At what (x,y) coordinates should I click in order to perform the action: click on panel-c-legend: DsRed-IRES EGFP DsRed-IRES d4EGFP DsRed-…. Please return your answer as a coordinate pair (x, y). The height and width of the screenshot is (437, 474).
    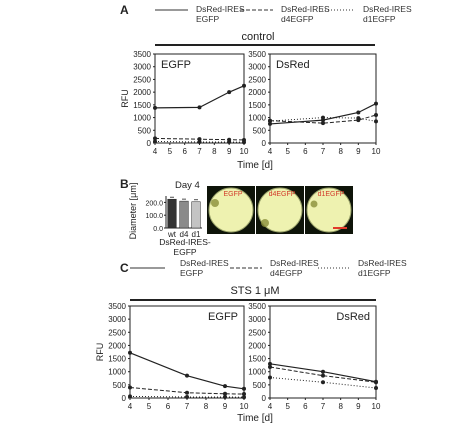
    Looking at the image, I should click on (268, 268).